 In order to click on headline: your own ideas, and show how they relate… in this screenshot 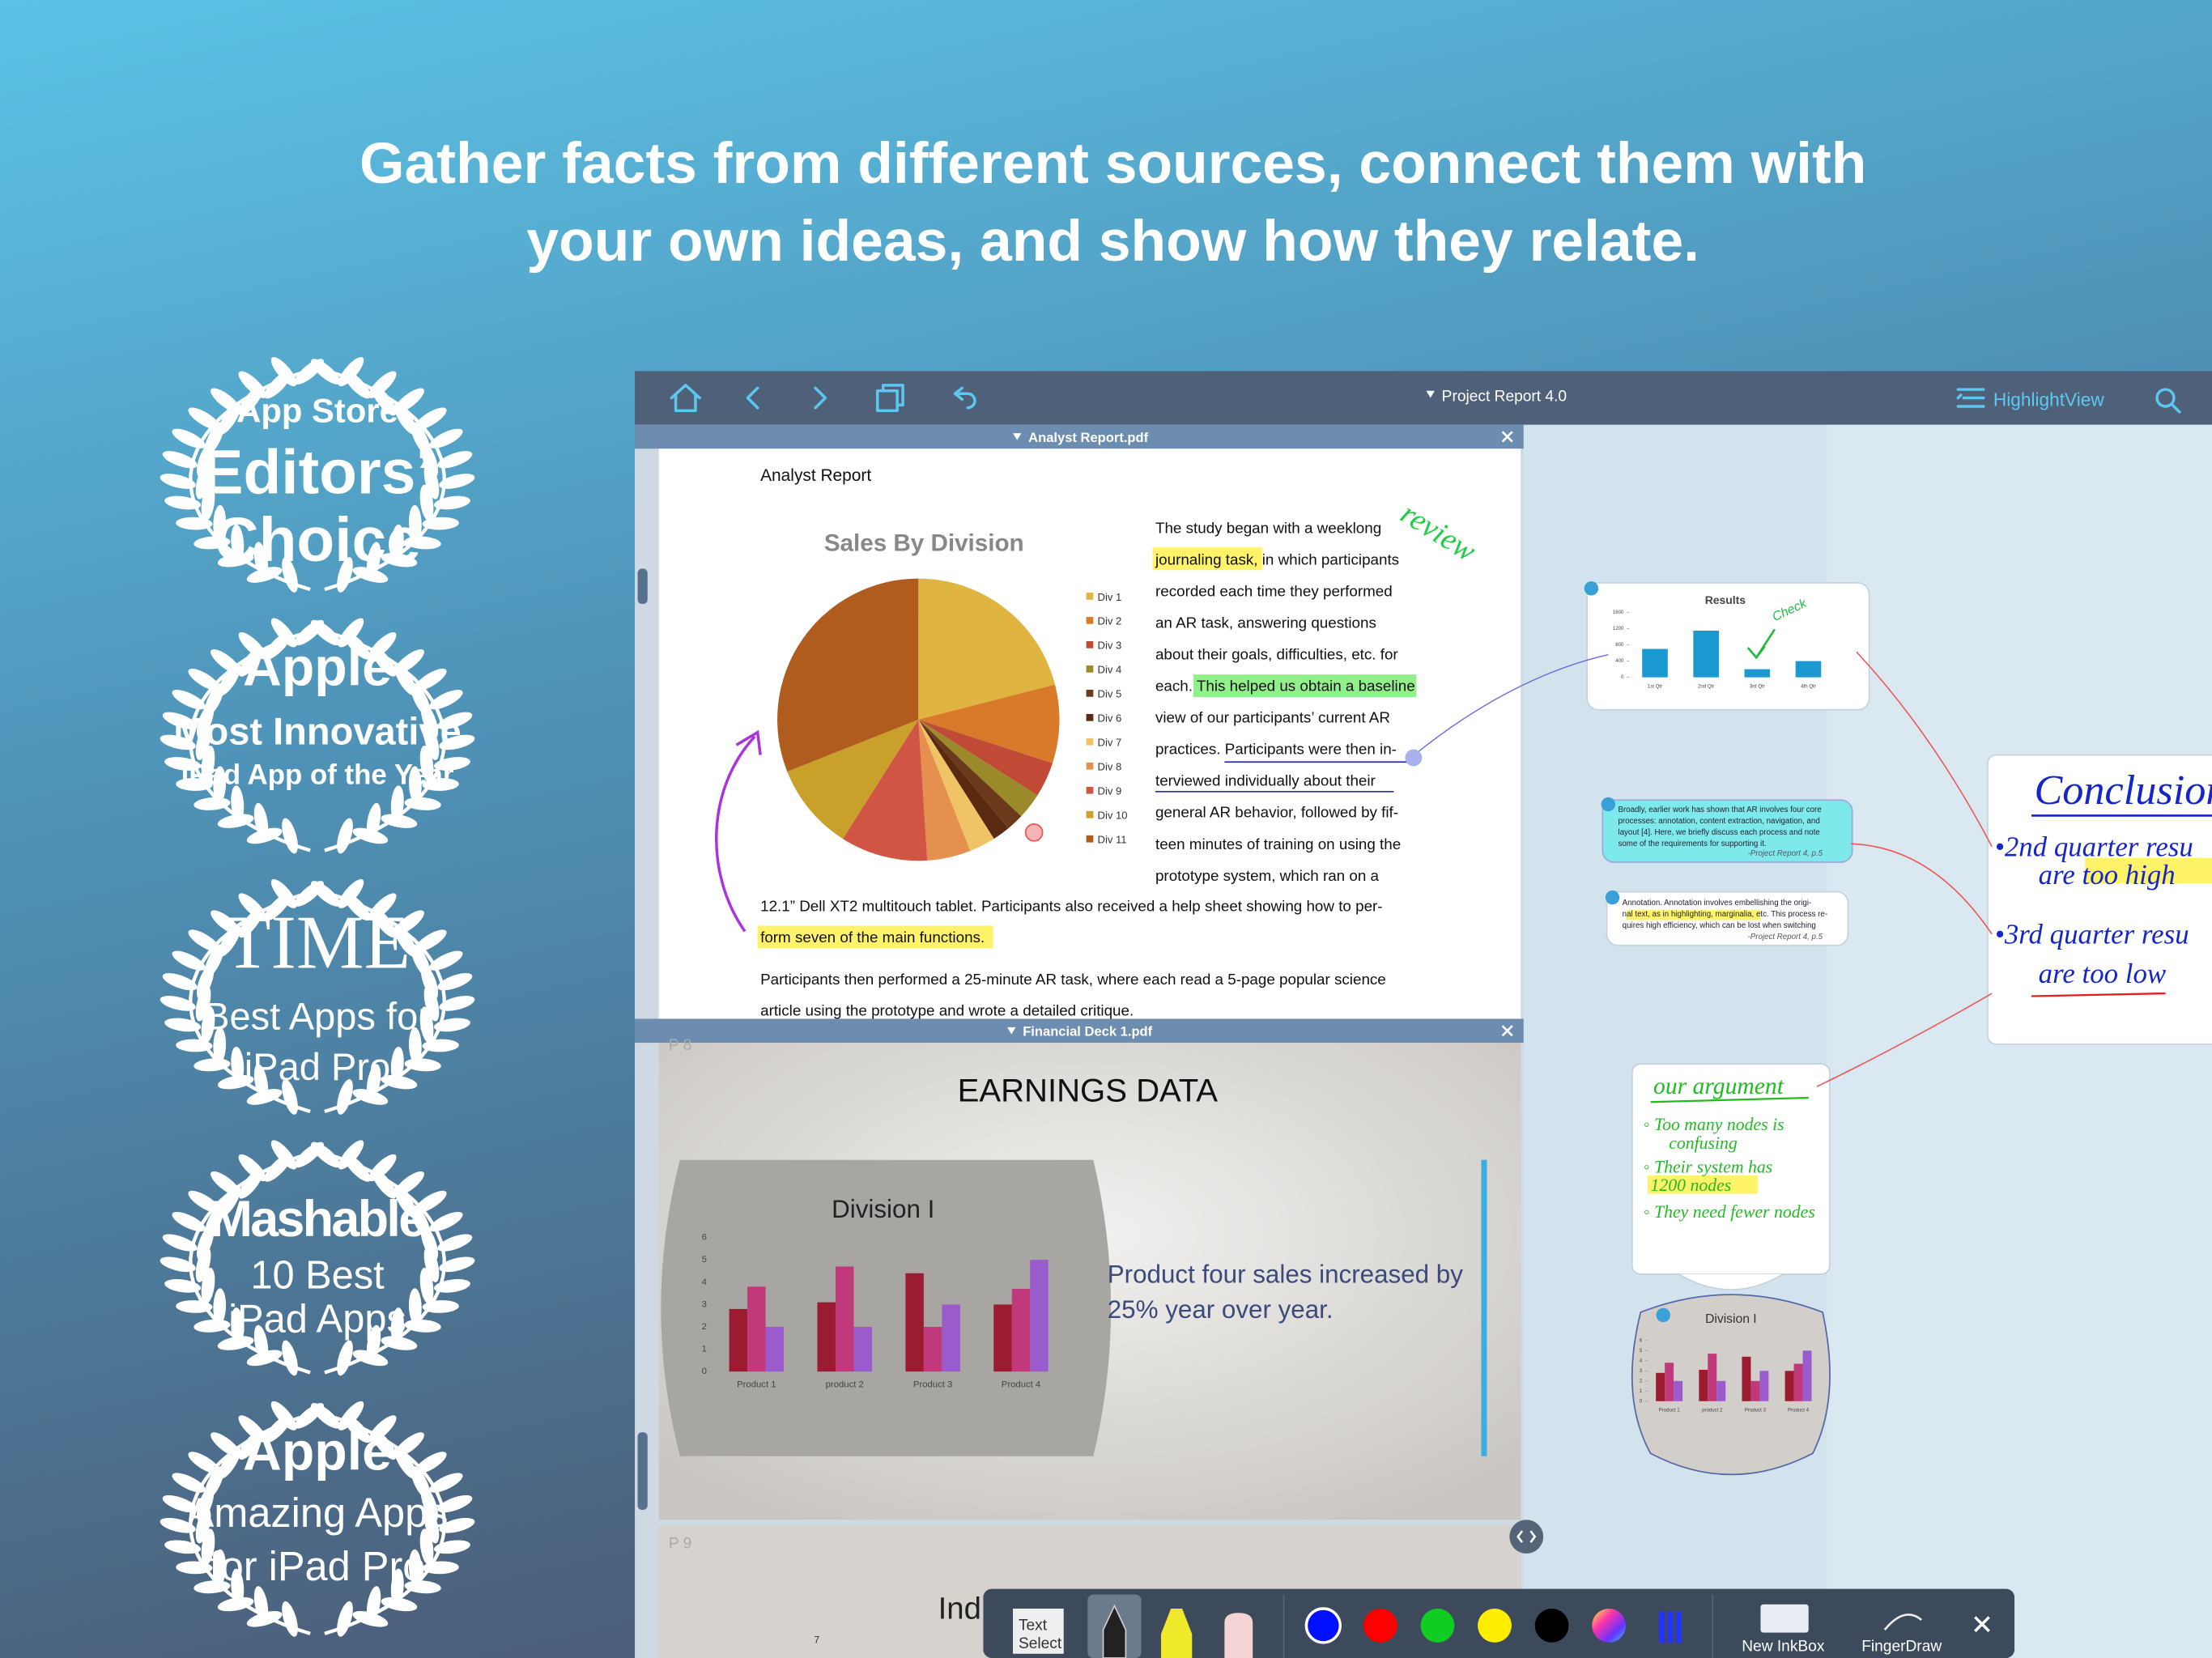, I will do `click(1112, 241)`.